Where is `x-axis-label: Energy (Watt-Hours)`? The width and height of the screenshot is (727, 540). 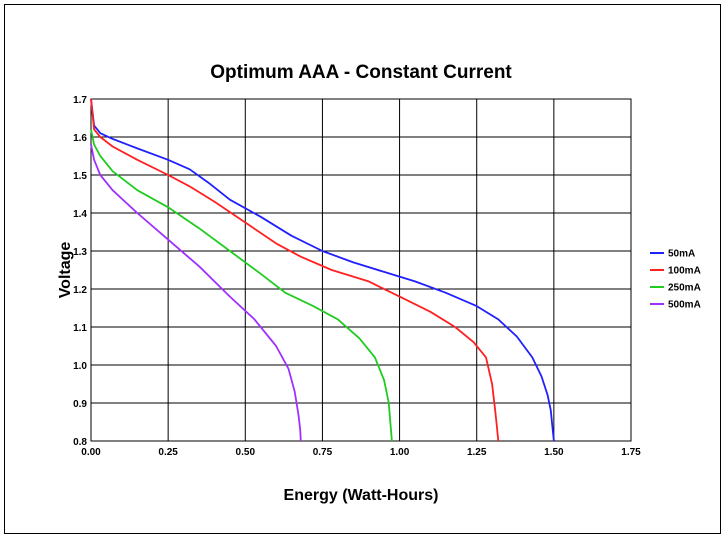
x-axis-label: Energy (Watt-Hours) is located at coordinates (361, 495).